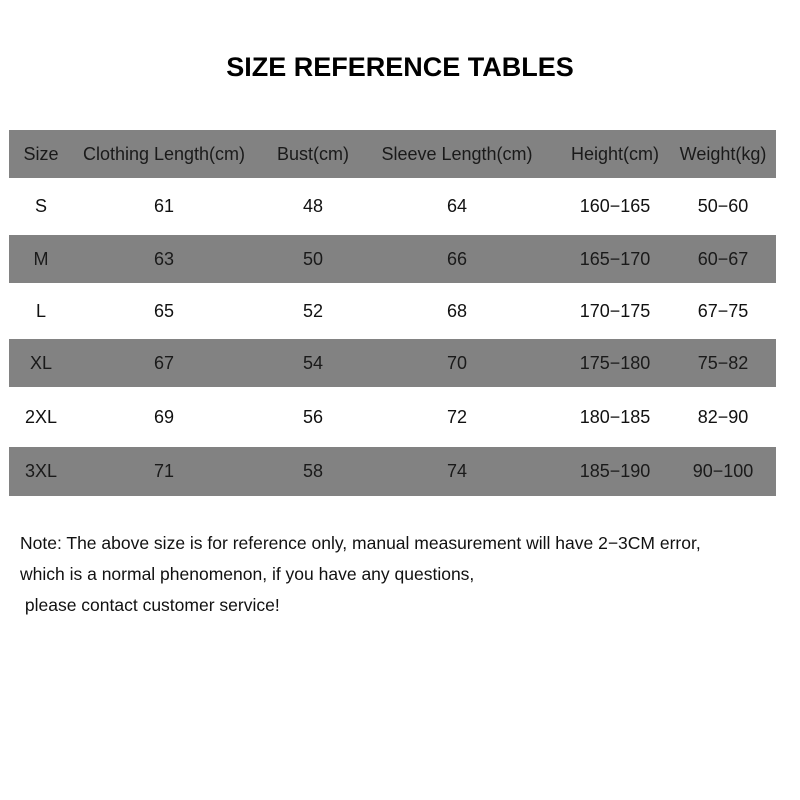 The image size is (800, 800). What do you see at coordinates (723, 206) in the screenshot?
I see `table-cell: 50−60` at bounding box center [723, 206].